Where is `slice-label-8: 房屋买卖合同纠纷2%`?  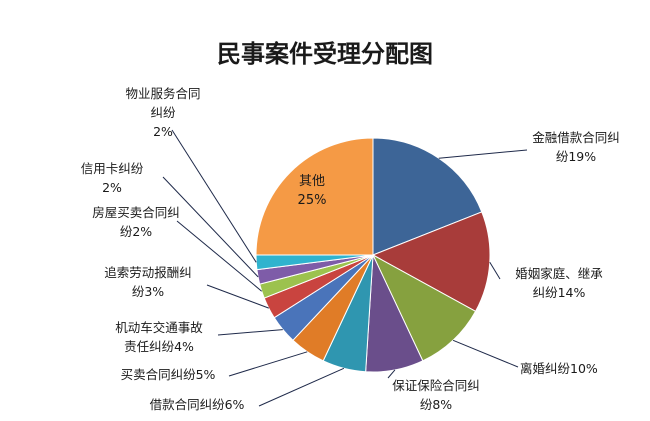 slice-label-8: 房屋买卖合同纠纷2% is located at coordinates (136, 222).